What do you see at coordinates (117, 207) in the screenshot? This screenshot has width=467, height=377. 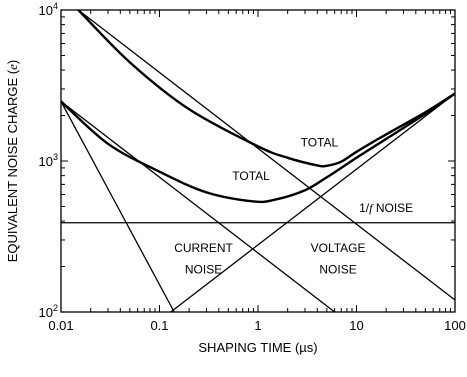 I see `series-line-voltage-low` at bounding box center [117, 207].